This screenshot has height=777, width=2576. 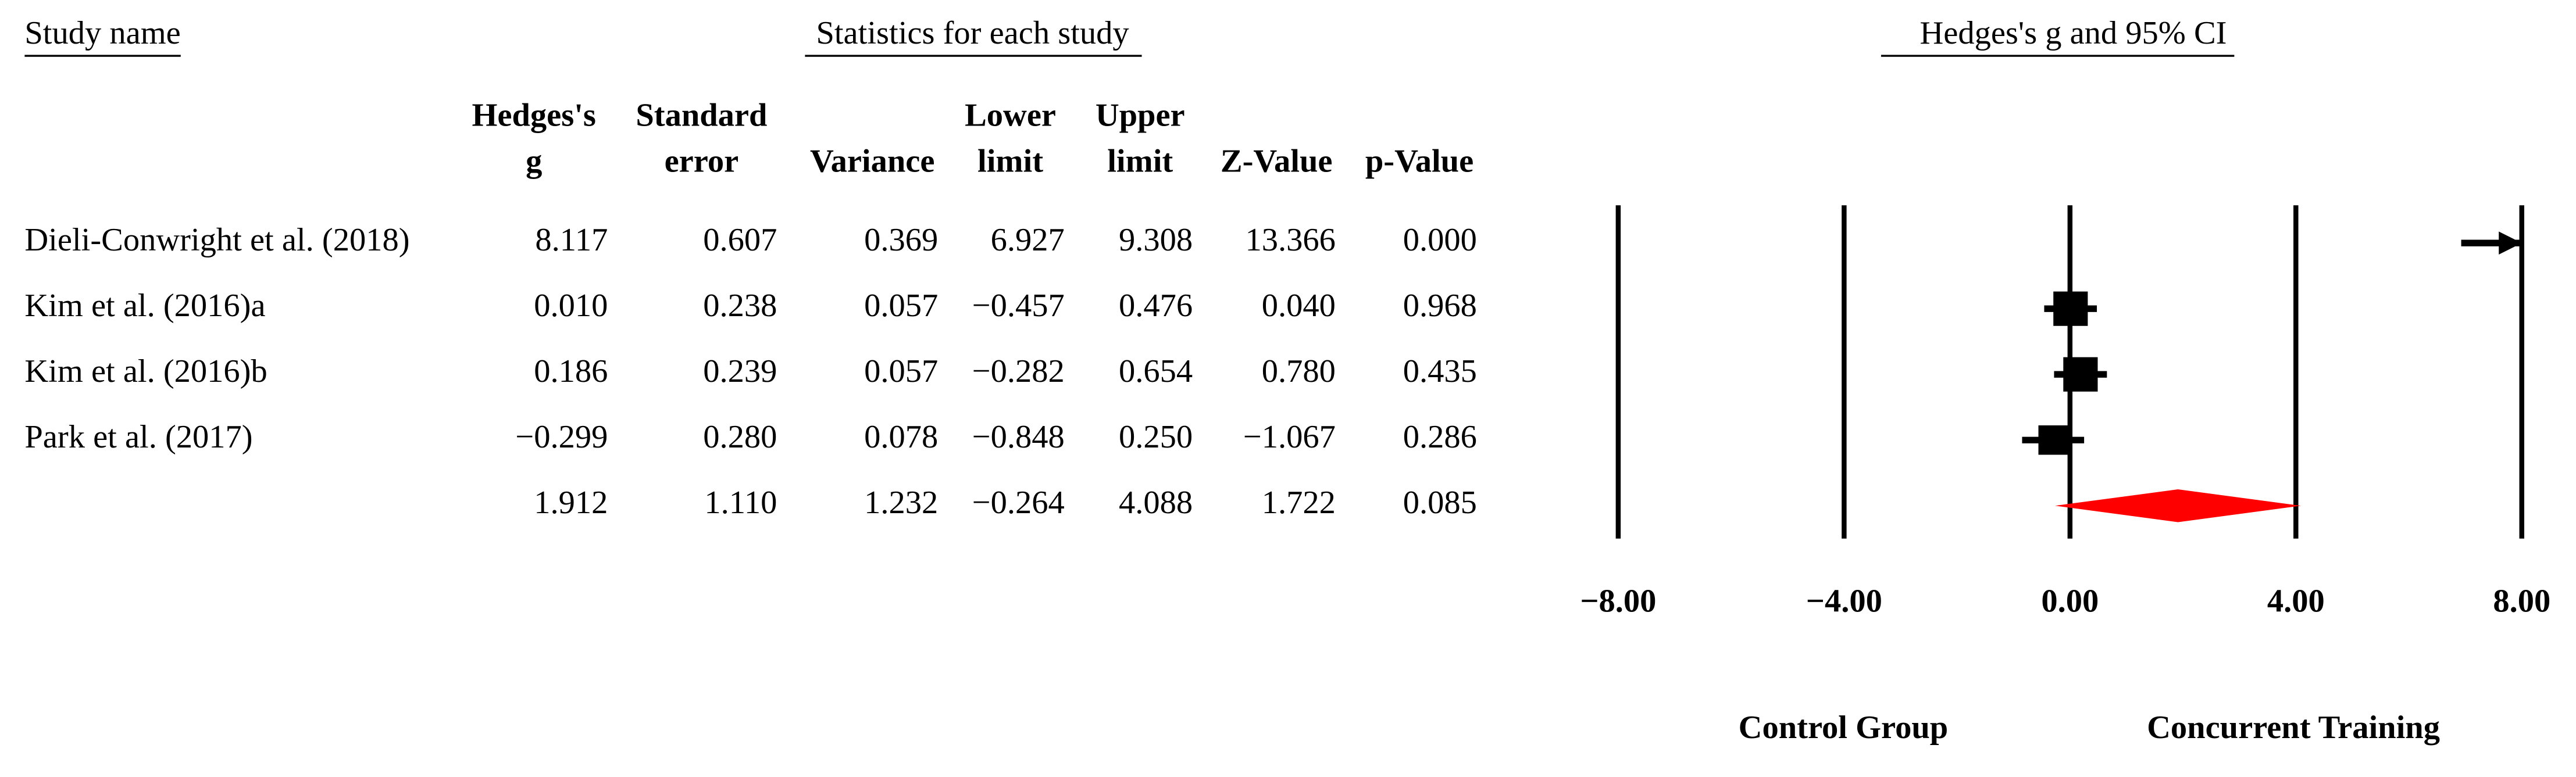 What do you see at coordinates (1156, 371) in the screenshot?
I see `table-cell: 0.654` at bounding box center [1156, 371].